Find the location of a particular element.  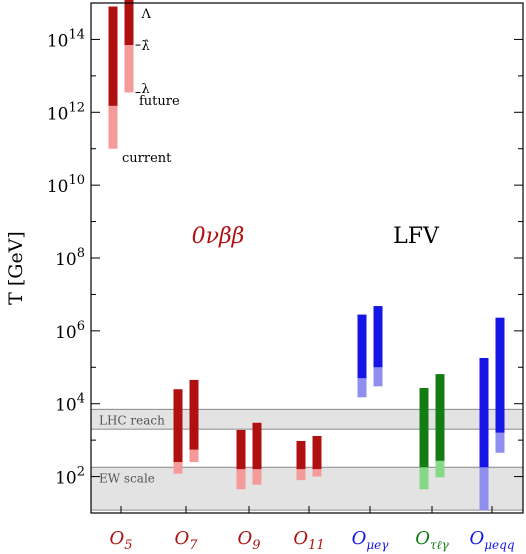

annotation-lambda-hat: λ̂ is located at coordinates (146, 46).